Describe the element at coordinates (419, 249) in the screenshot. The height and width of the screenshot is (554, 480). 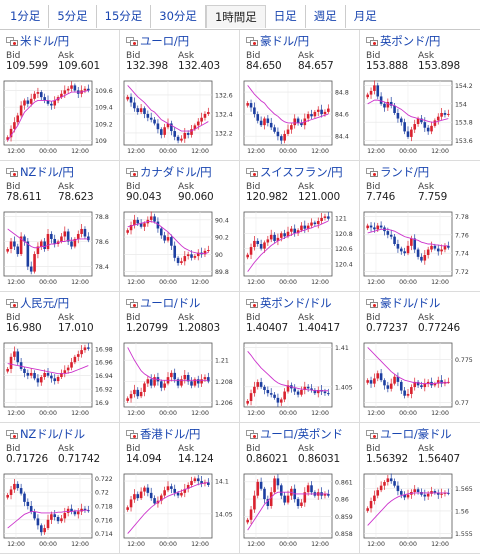
I see `price-chart: 7.78 7.76 7.74 7.72 12:00 00:00 12:00` at that location.